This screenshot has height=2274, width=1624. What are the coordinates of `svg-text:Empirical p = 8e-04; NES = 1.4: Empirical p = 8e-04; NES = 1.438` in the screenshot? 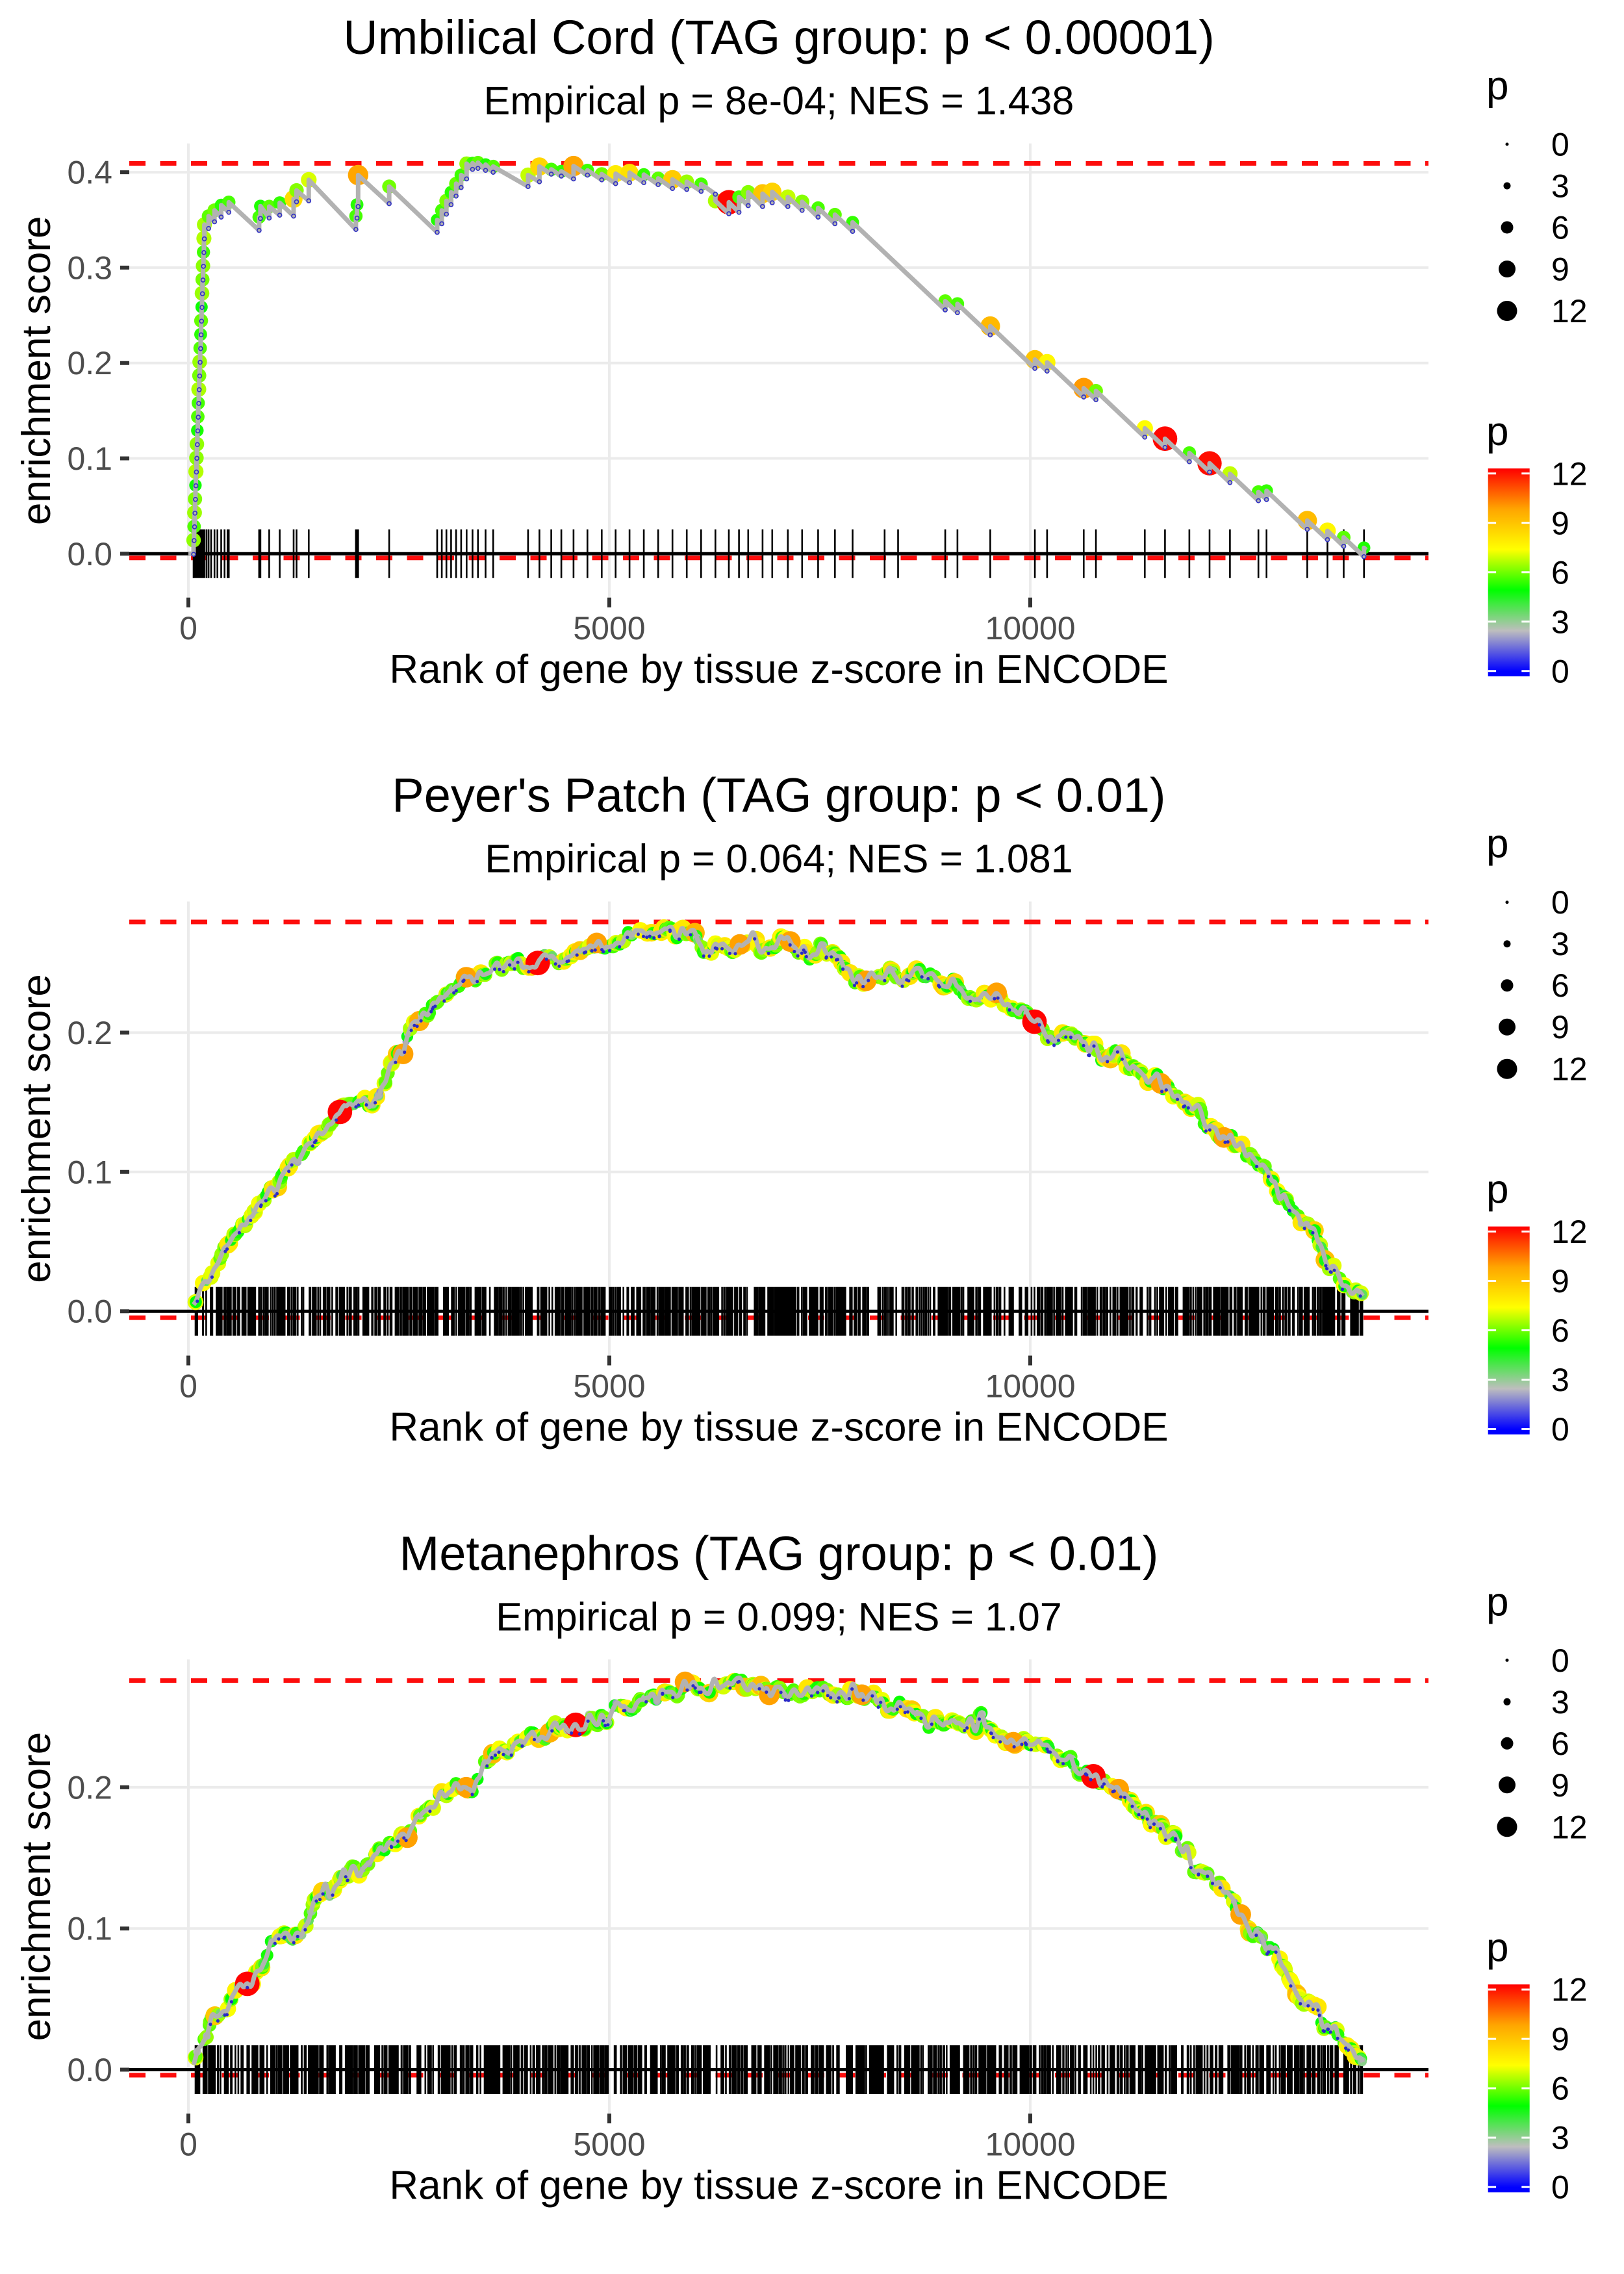 It's located at (779, 101).